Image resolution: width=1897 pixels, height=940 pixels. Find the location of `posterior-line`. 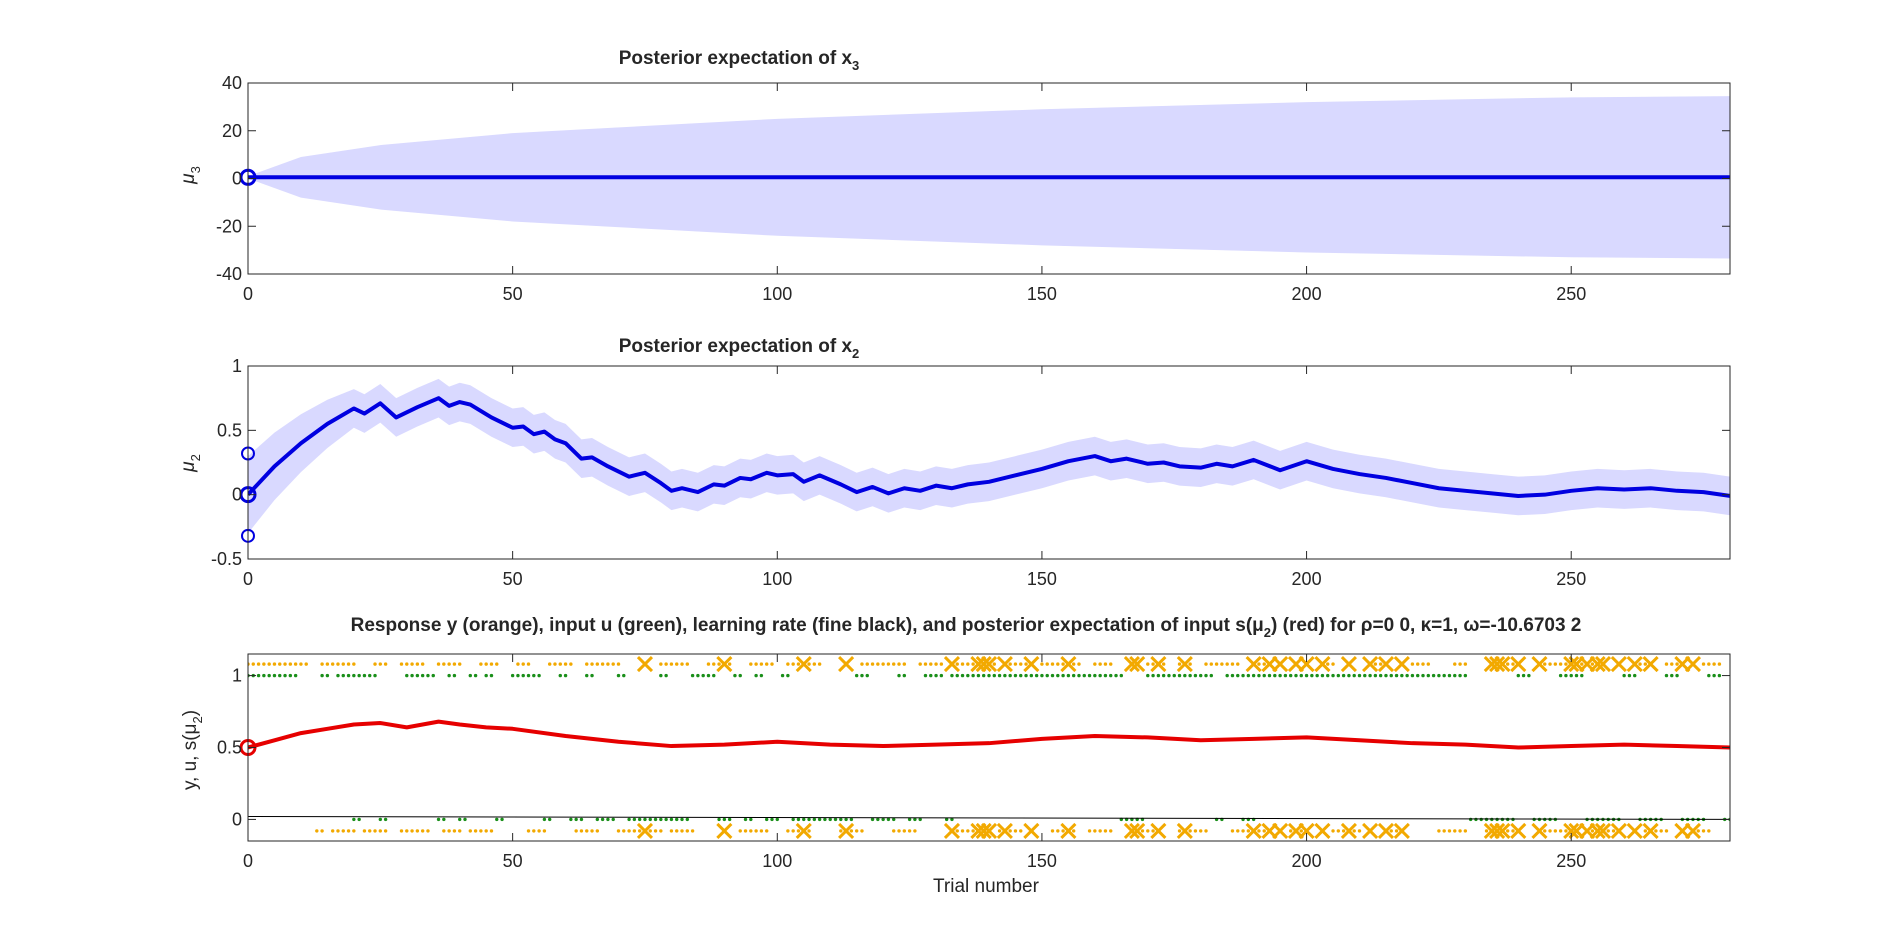

posterior-line is located at coordinates (989, 734).